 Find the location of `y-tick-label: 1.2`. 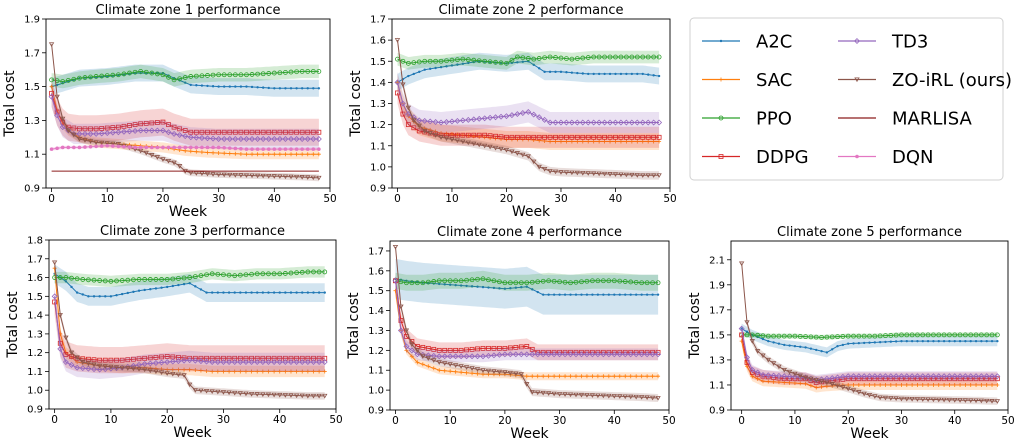

y-tick-label: 1.2 is located at coordinates (35, 353).